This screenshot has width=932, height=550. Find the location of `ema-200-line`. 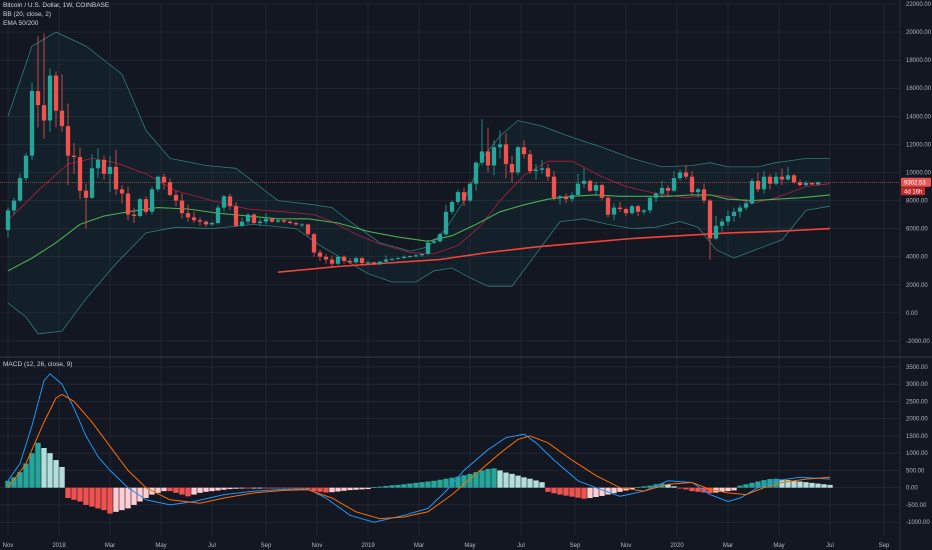

ema-200-line is located at coordinates (554, 250).